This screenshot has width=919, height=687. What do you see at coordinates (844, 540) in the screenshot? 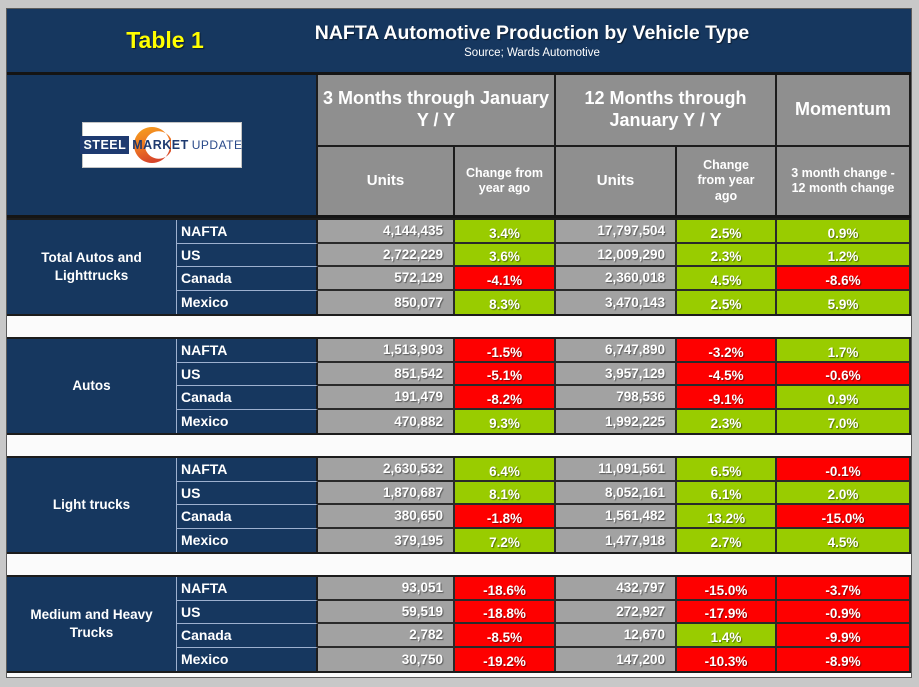
I see `momentum-value: 4.5%` at bounding box center [844, 540].